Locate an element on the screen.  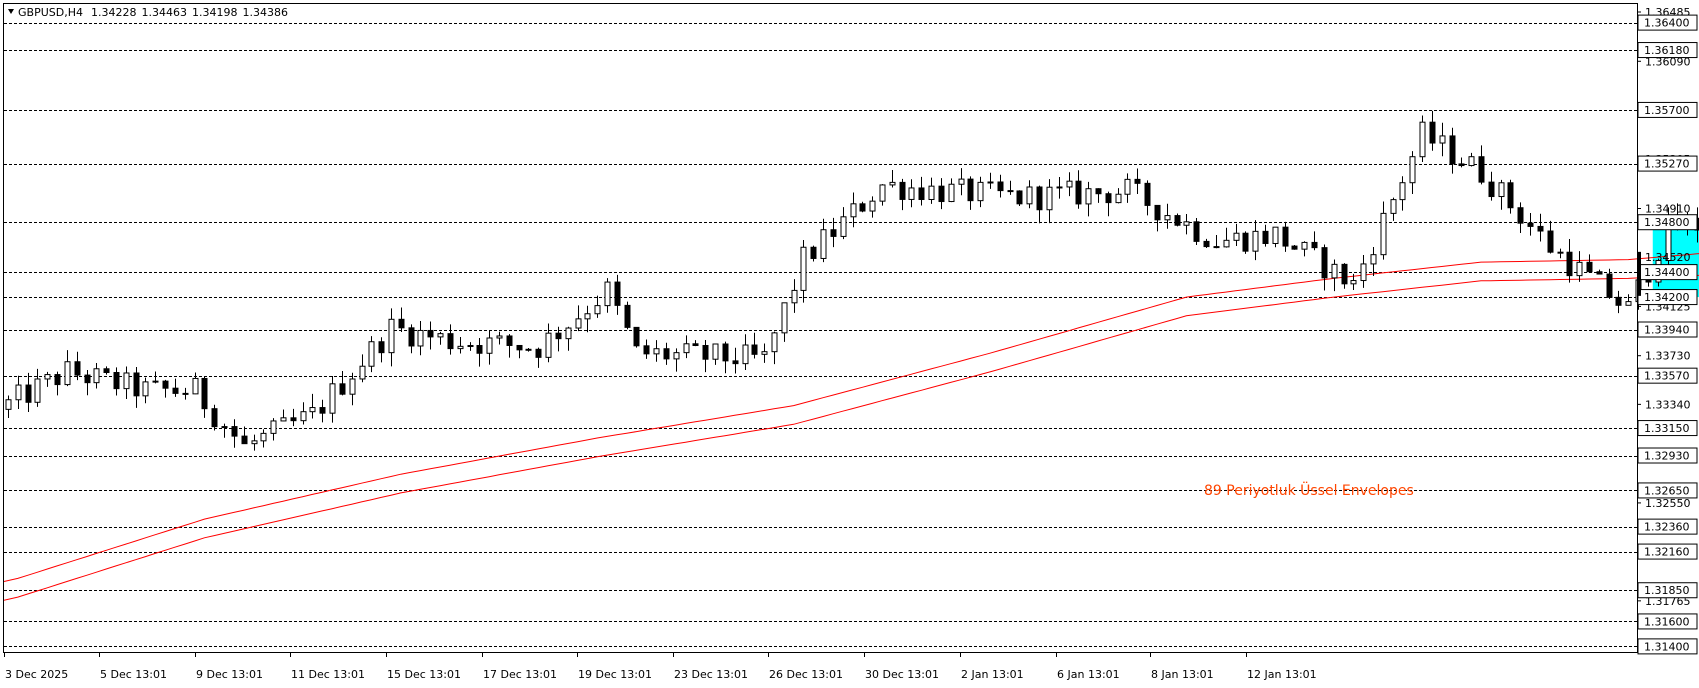
symbol-timeframe: GBPUSD,H4 is located at coordinates (50, 12).